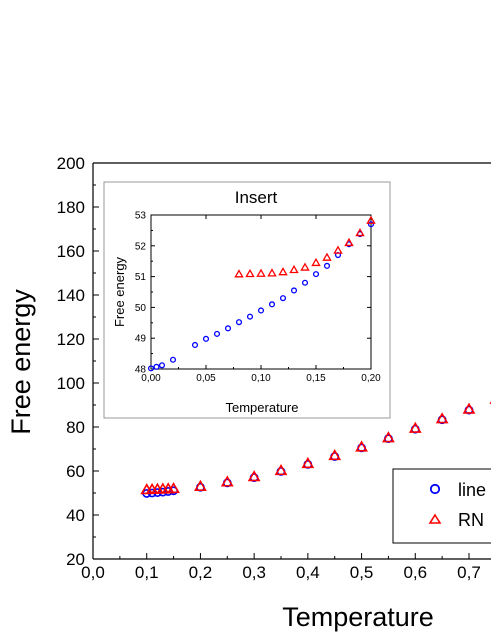 This screenshot has width=491, height=635. What do you see at coordinates (141, 246) in the screenshot?
I see `inset-y-tick-label: 52` at bounding box center [141, 246].